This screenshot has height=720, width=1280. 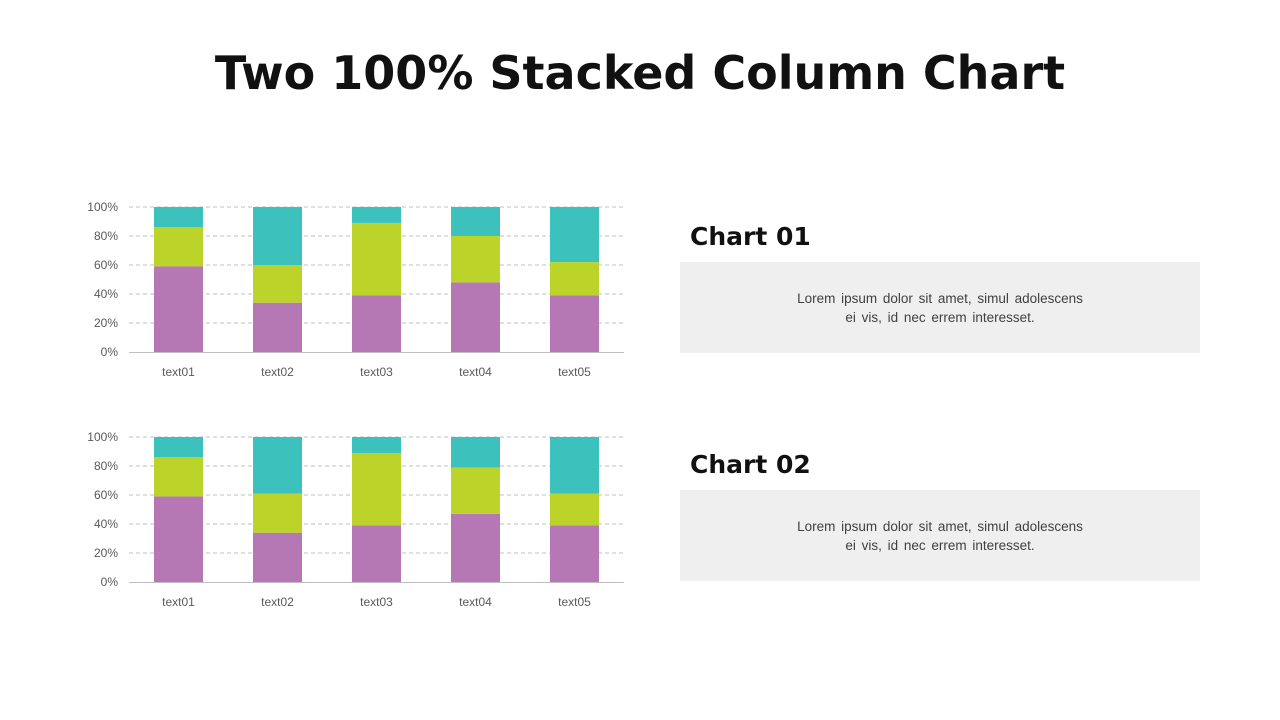 What do you see at coordinates (750, 236) in the screenshot?
I see `chart-01-heading: Chart 01` at bounding box center [750, 236].